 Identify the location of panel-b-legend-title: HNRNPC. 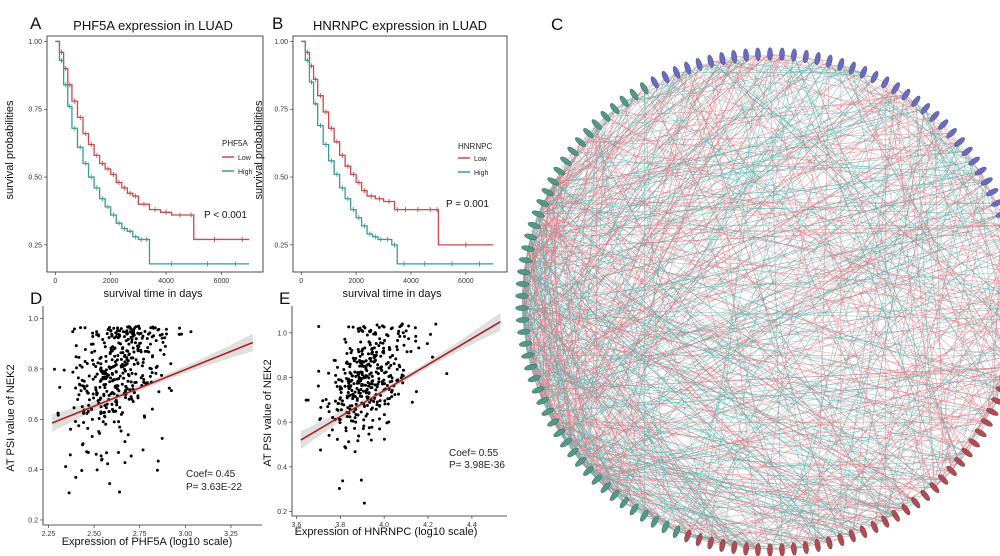
(475, 146).